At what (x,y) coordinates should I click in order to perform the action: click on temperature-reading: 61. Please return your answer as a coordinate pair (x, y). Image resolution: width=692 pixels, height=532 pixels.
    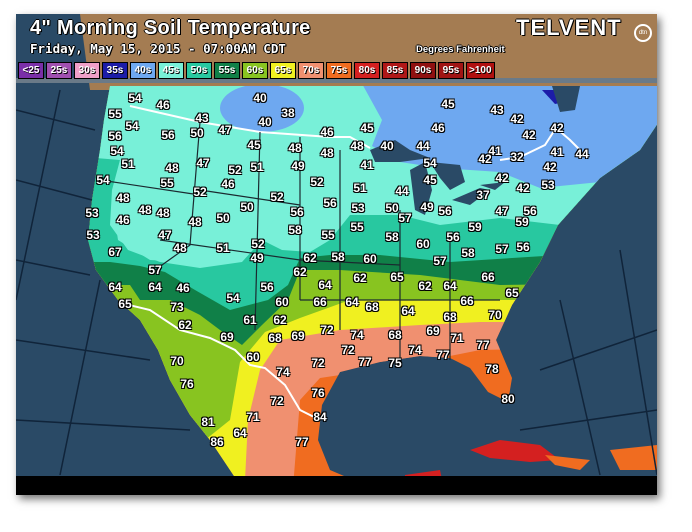
    Looking at the image, I should click on (250, 320).